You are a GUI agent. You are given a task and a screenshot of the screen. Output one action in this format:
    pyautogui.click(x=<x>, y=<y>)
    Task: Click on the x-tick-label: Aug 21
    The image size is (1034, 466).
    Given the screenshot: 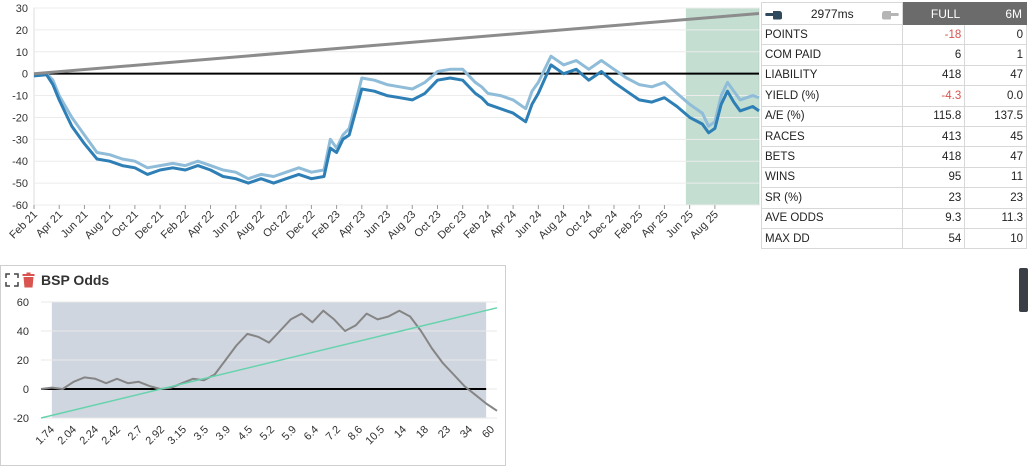 What is the action you would take?
    pyautogui.click(x=99, y=225)
    